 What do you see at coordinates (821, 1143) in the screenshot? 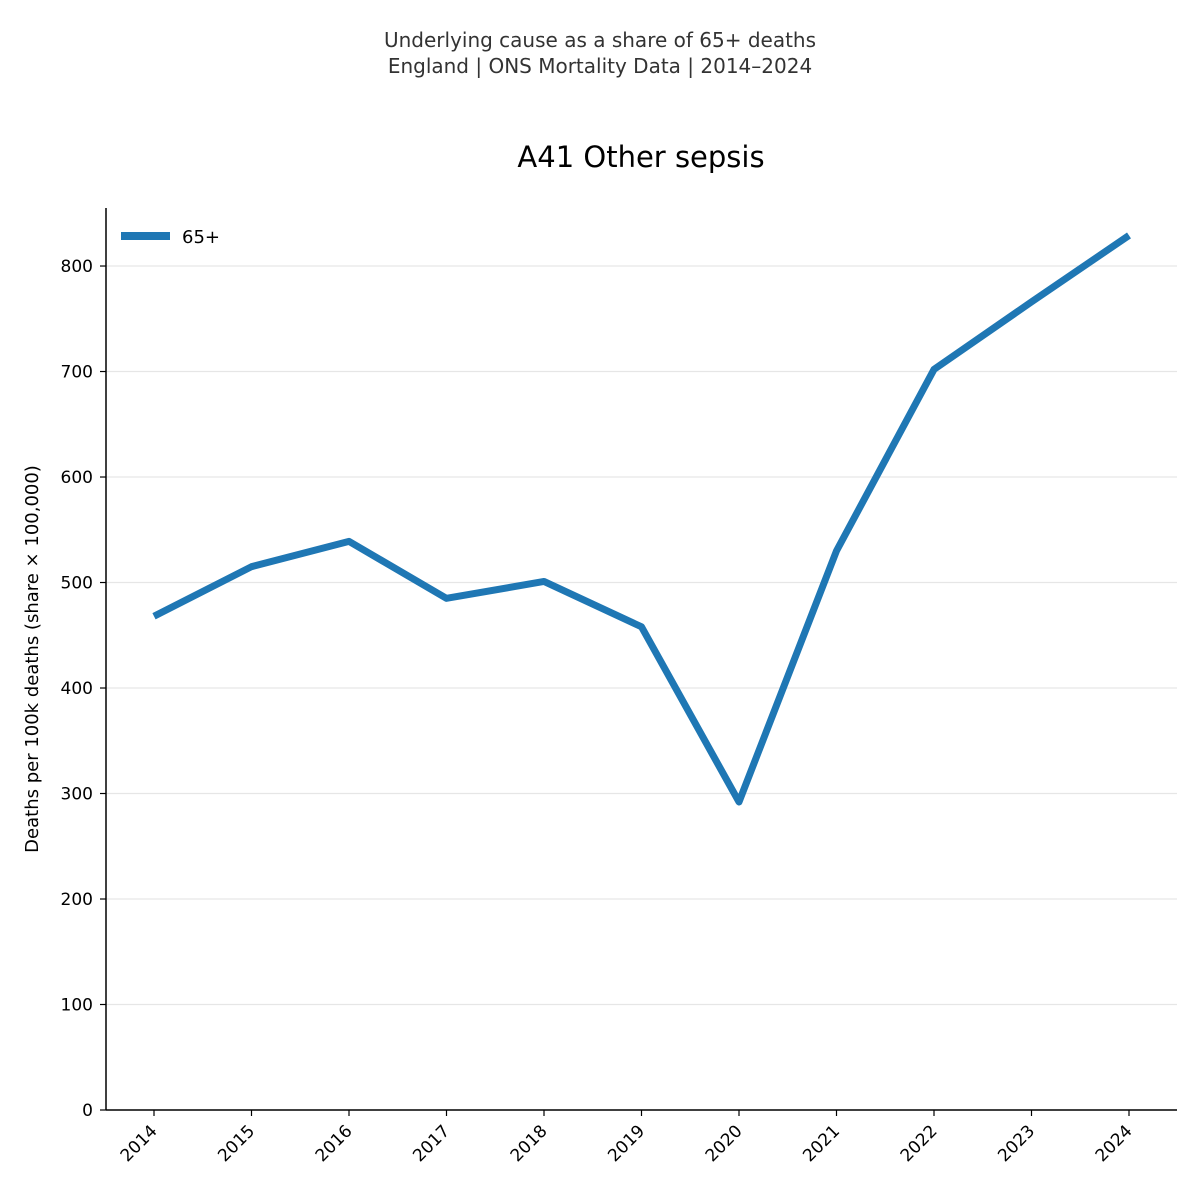
I see `x-tick-label-2021: 2021` at bounding box center [821, 1143].